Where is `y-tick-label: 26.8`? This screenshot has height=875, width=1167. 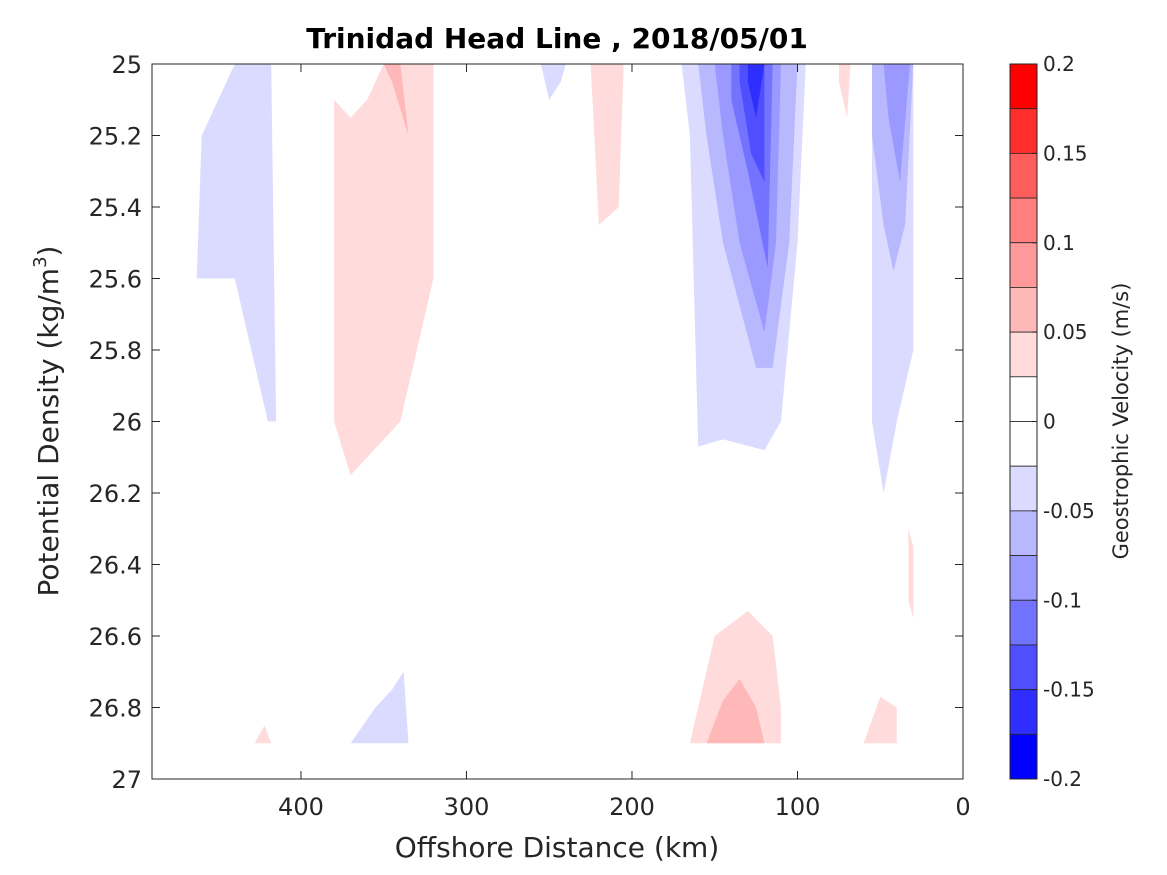 y-tick-label: 26.8 is located at coordinates (115, 709).